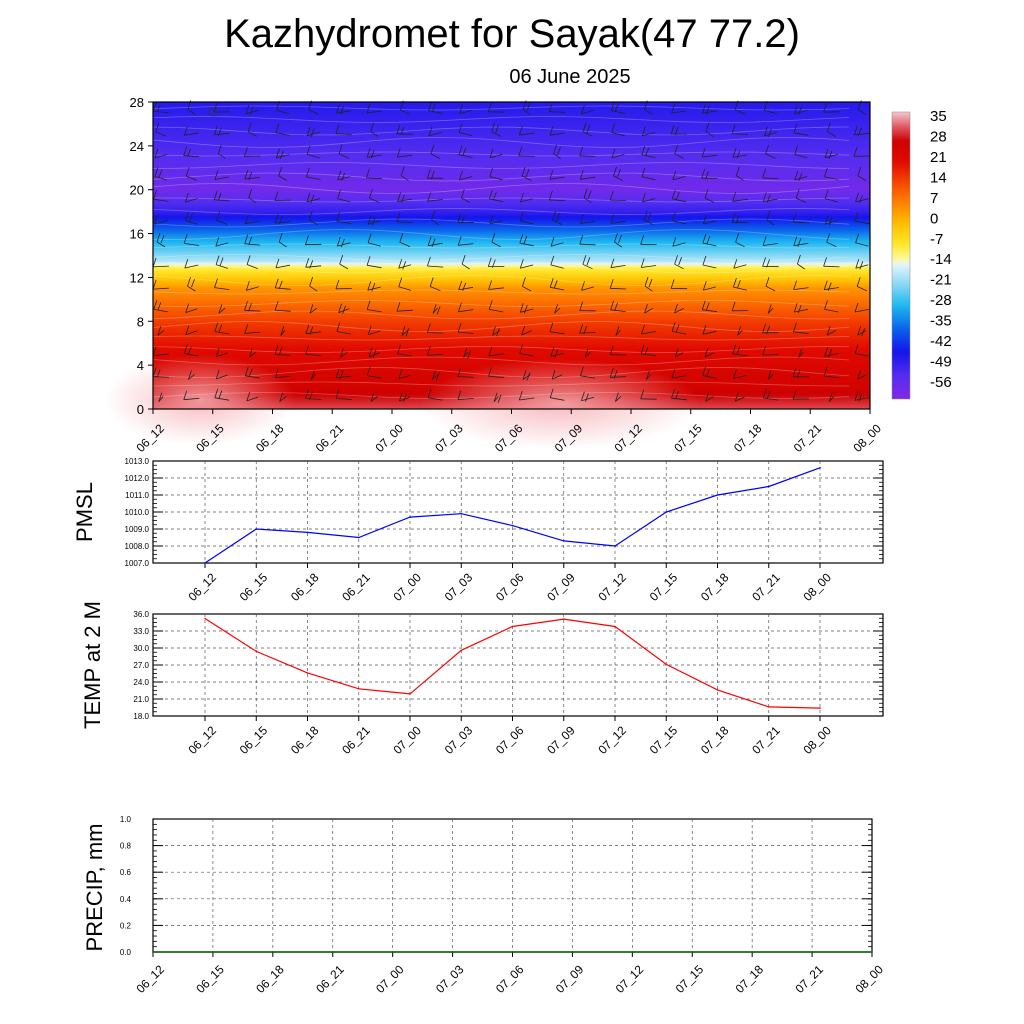  I want to click on data-point, so click(615, 626).